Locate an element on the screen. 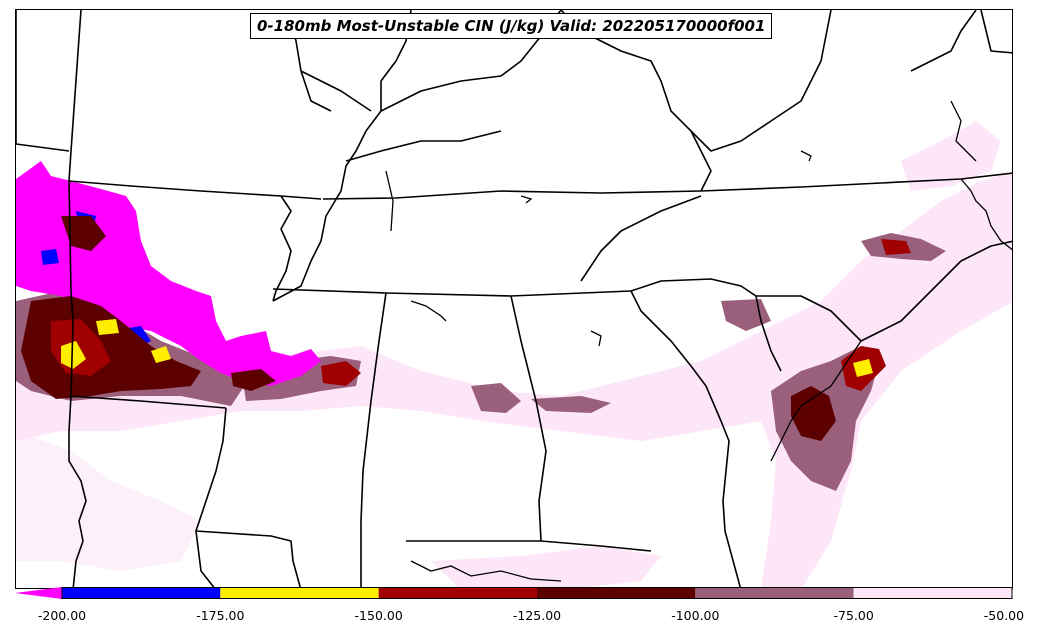  colorbar is located at coordinates (514, 593).